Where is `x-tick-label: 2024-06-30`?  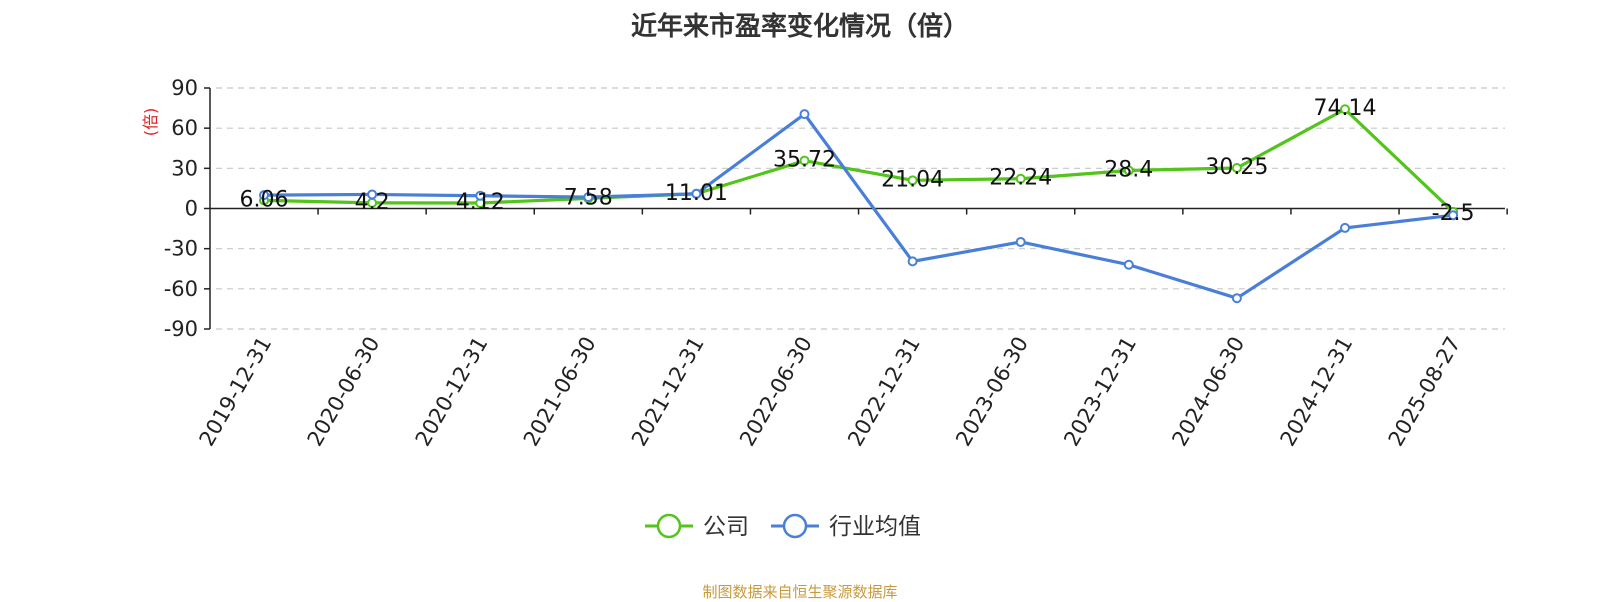 x-tick-label: 2024-06-30 is located at coordinates (1208, 392).